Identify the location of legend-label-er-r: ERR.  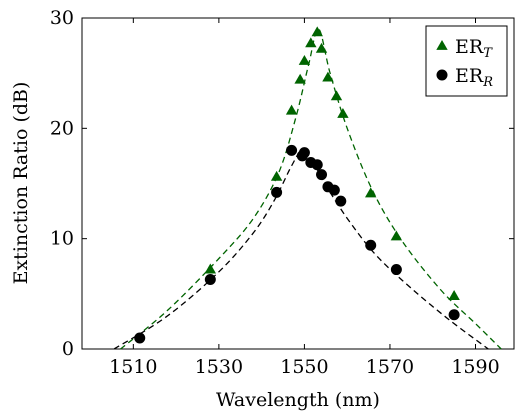
(474, 77).